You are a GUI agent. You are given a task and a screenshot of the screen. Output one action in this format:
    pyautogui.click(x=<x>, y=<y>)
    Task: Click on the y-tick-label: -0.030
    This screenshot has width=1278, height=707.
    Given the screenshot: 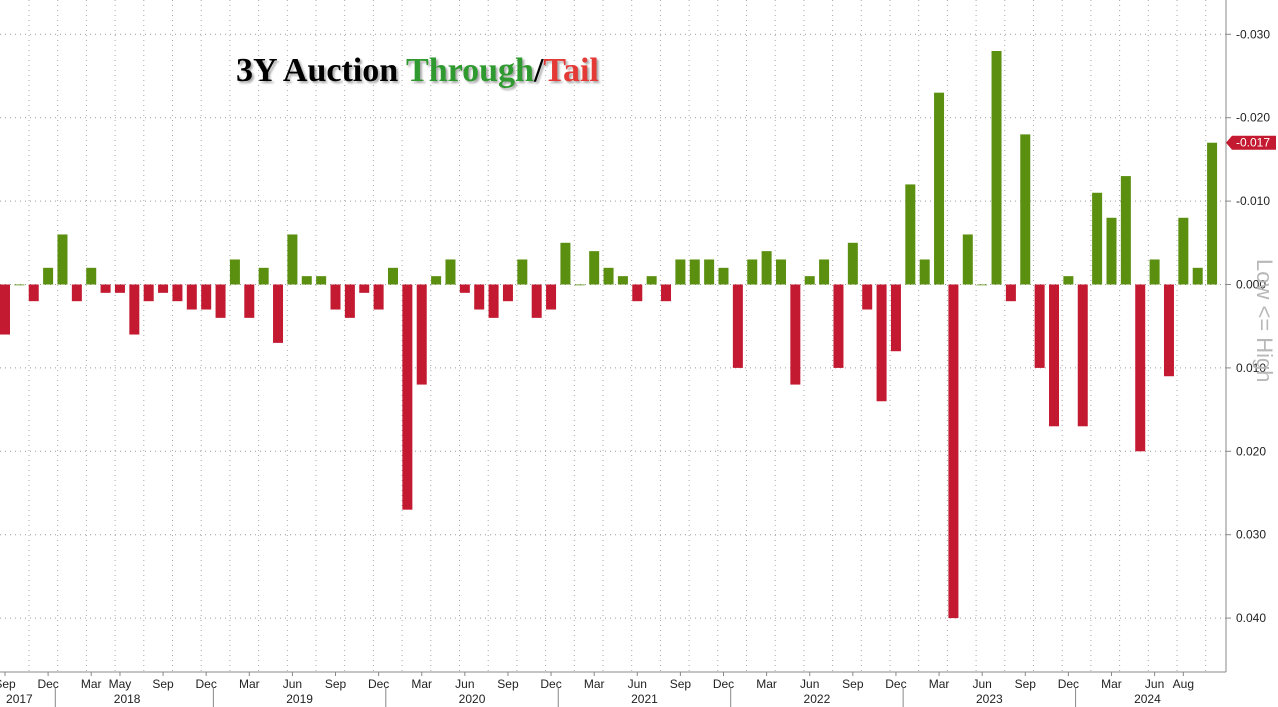 What is the action you would take?
    pyautogui.click(x=1253, y=34)
    